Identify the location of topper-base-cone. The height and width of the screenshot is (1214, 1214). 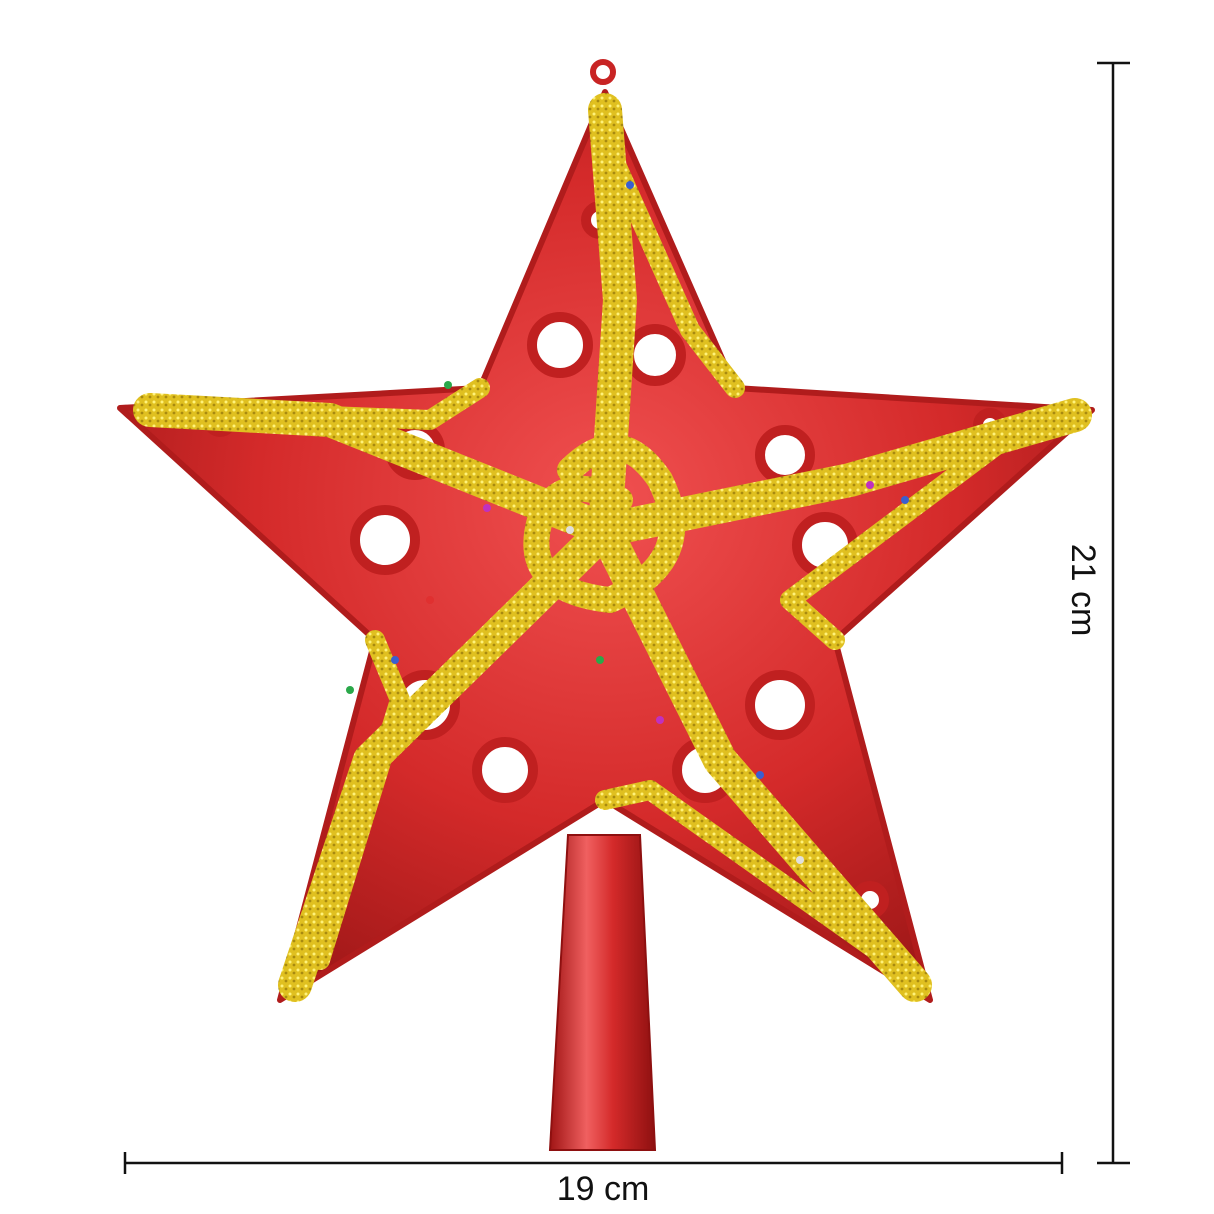
(602, 992).